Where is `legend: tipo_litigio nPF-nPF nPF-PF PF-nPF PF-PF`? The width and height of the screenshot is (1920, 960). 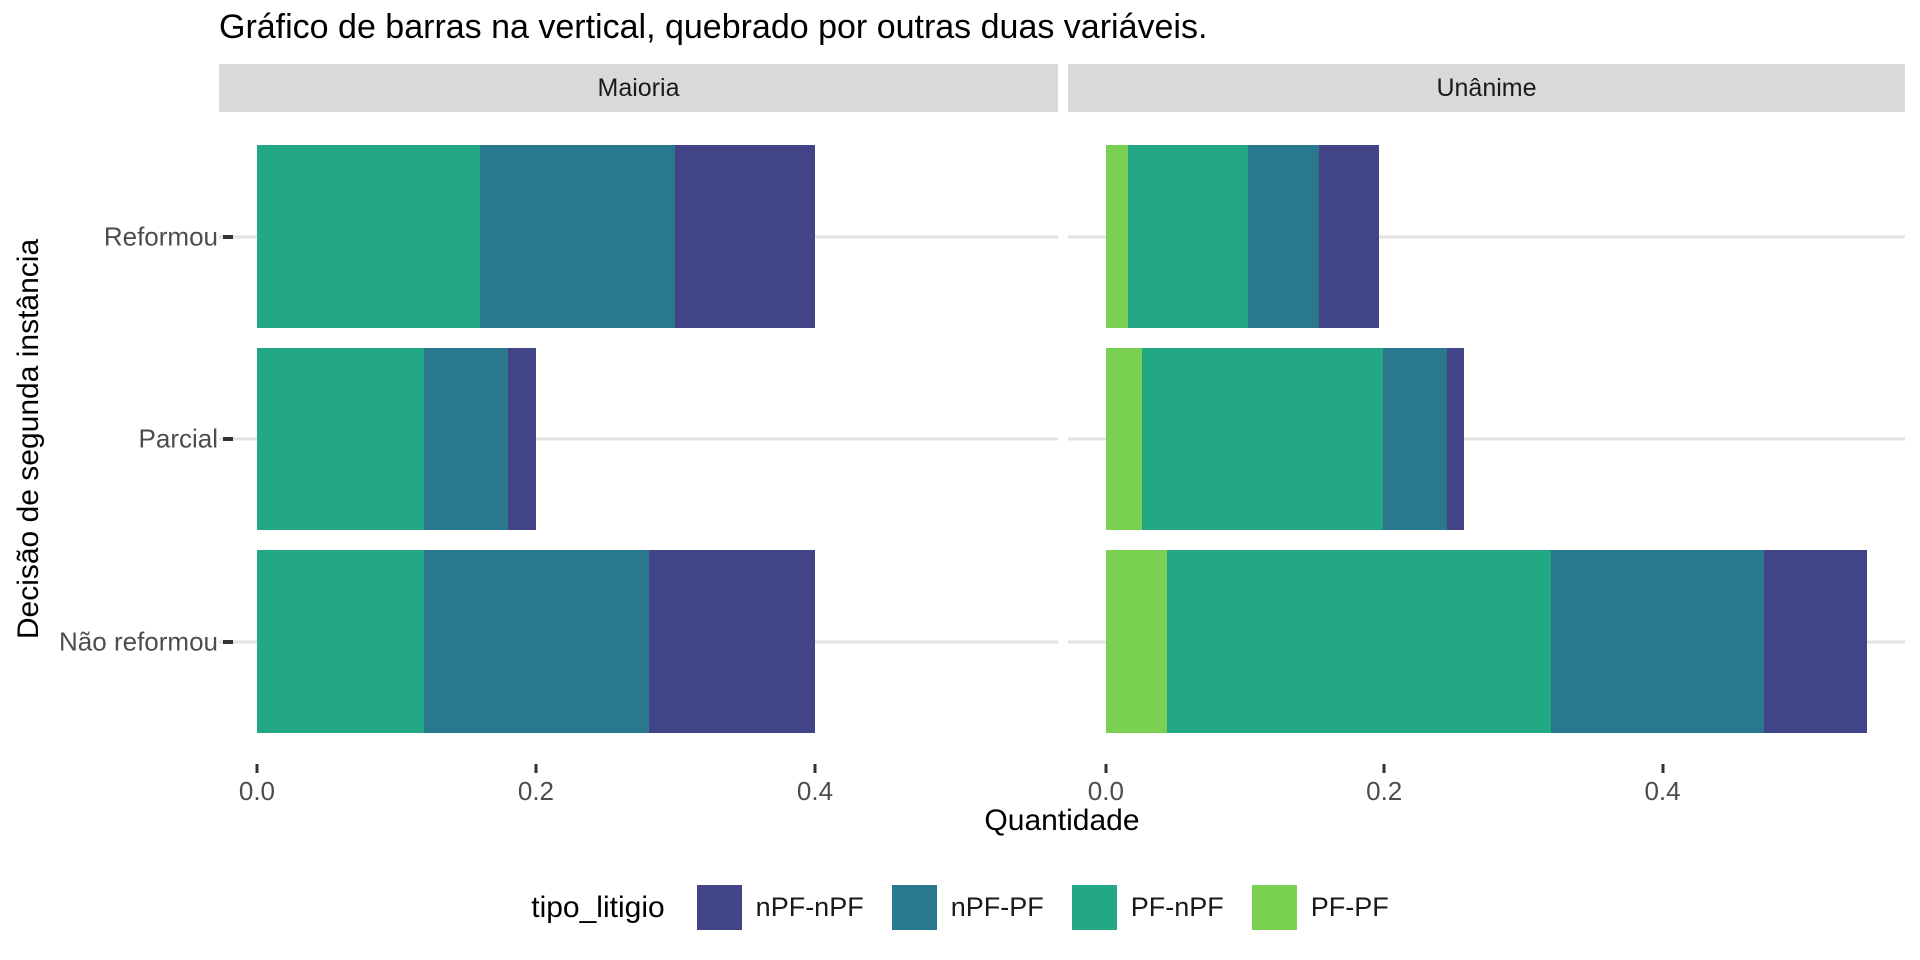
legend: tipo_litigio nPF-nPF nPF-PF PF-nPF PF-PF is located at coordinates (960, 907).